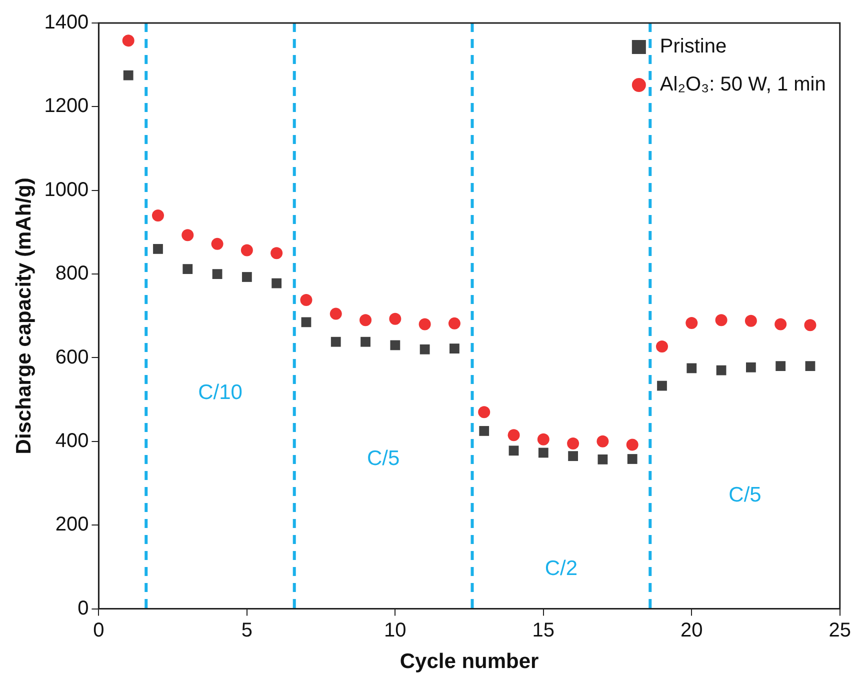  What do you see at coordinates (395, 630) in the screenshot?
I see `x-tick-label: 10` at bounding box center [395, 630].